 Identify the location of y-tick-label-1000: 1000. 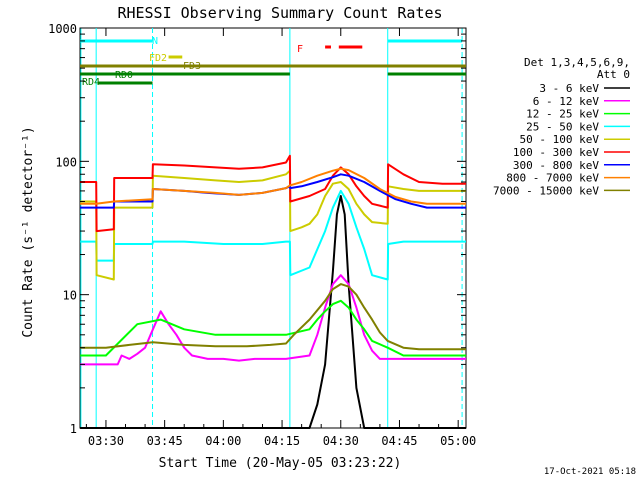
(62, 29).